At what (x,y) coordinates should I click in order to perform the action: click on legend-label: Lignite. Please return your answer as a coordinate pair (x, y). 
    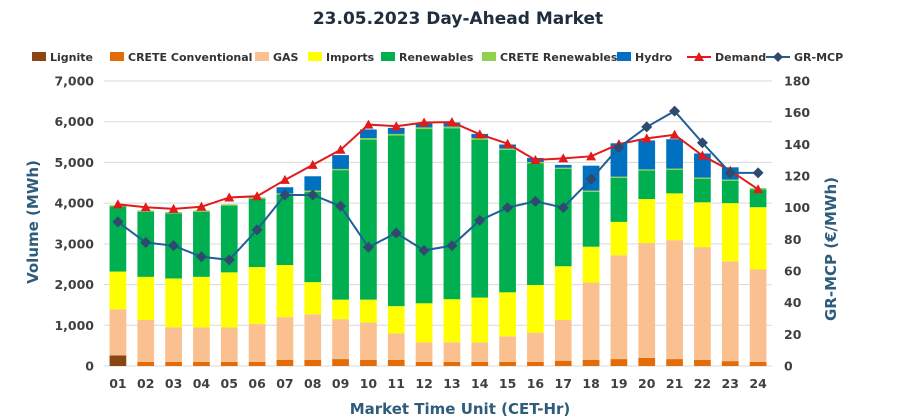
    Looking at the image, I should click on (71, 57).